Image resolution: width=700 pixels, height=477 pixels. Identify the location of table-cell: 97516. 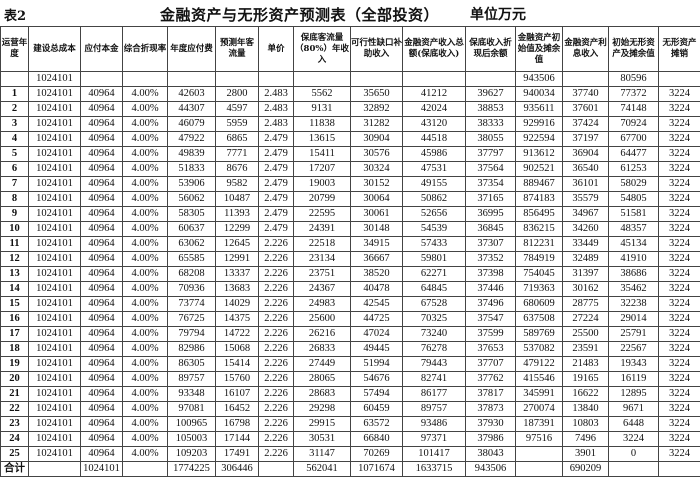
(539, 439).